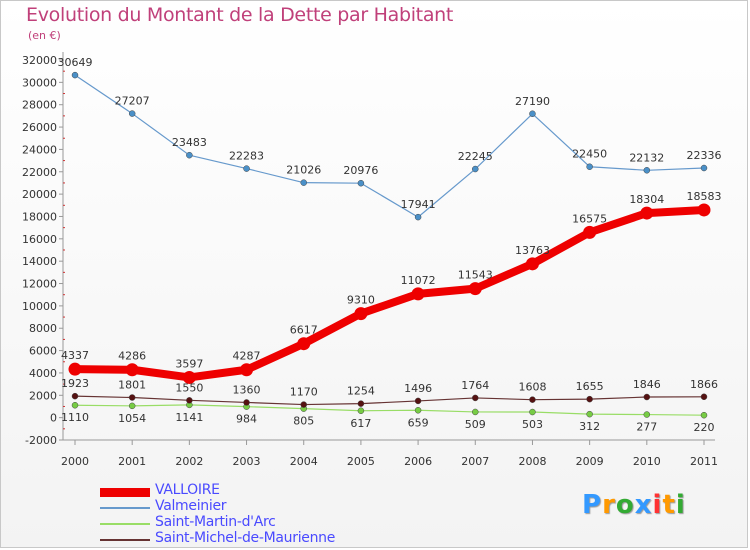  What do you see at coordinates (475, 275) in the screenshot?
I see `data-label: 11543` at bounding box center [475, 275].